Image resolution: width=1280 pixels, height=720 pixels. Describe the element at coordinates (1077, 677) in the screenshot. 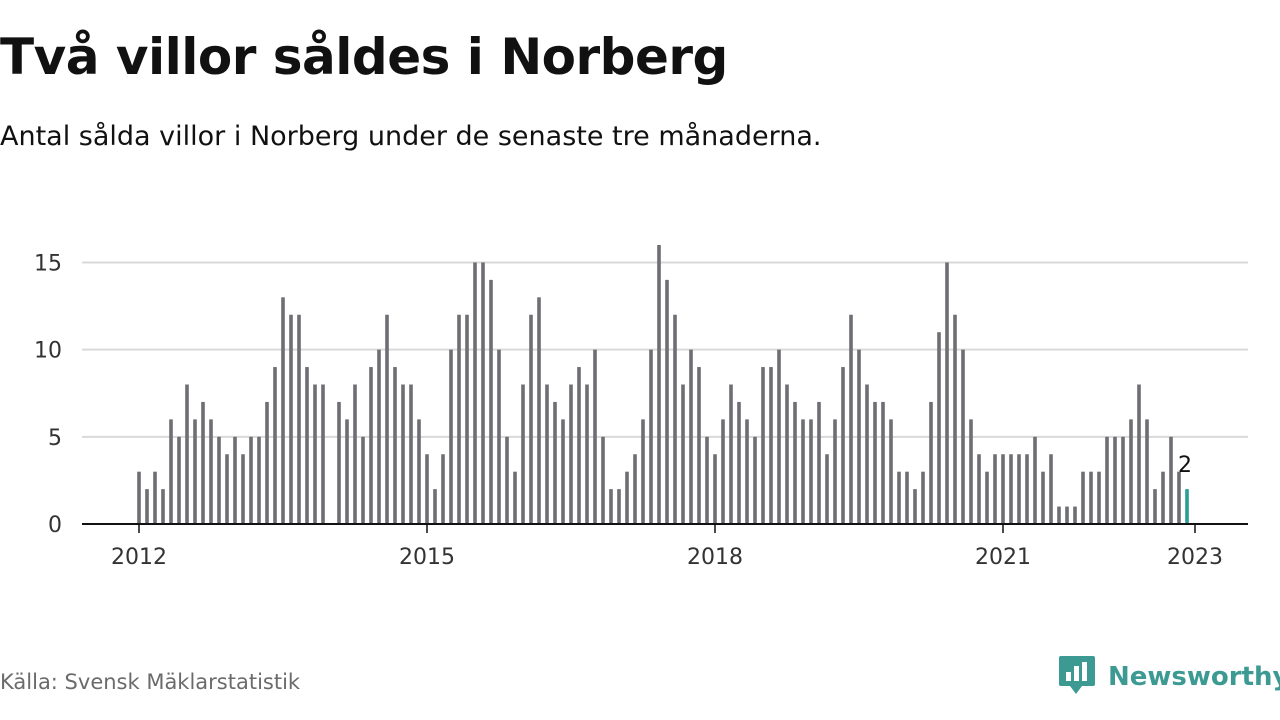

I see `newsworthy-logo-icon` at that location.